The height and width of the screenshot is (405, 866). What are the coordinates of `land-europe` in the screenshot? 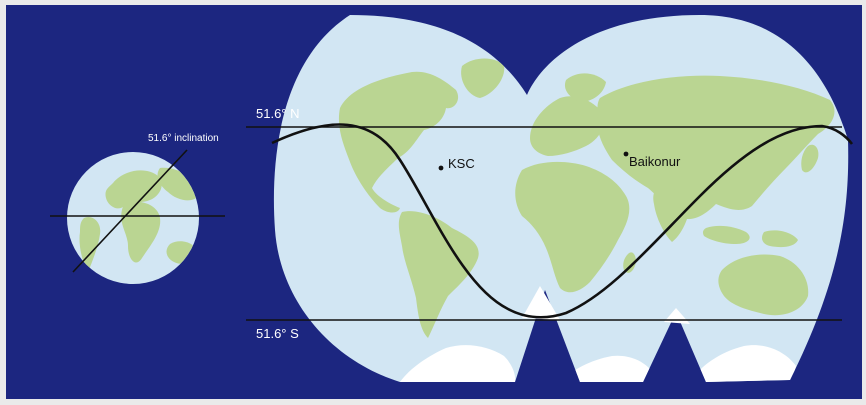 It's located at (567, 126).